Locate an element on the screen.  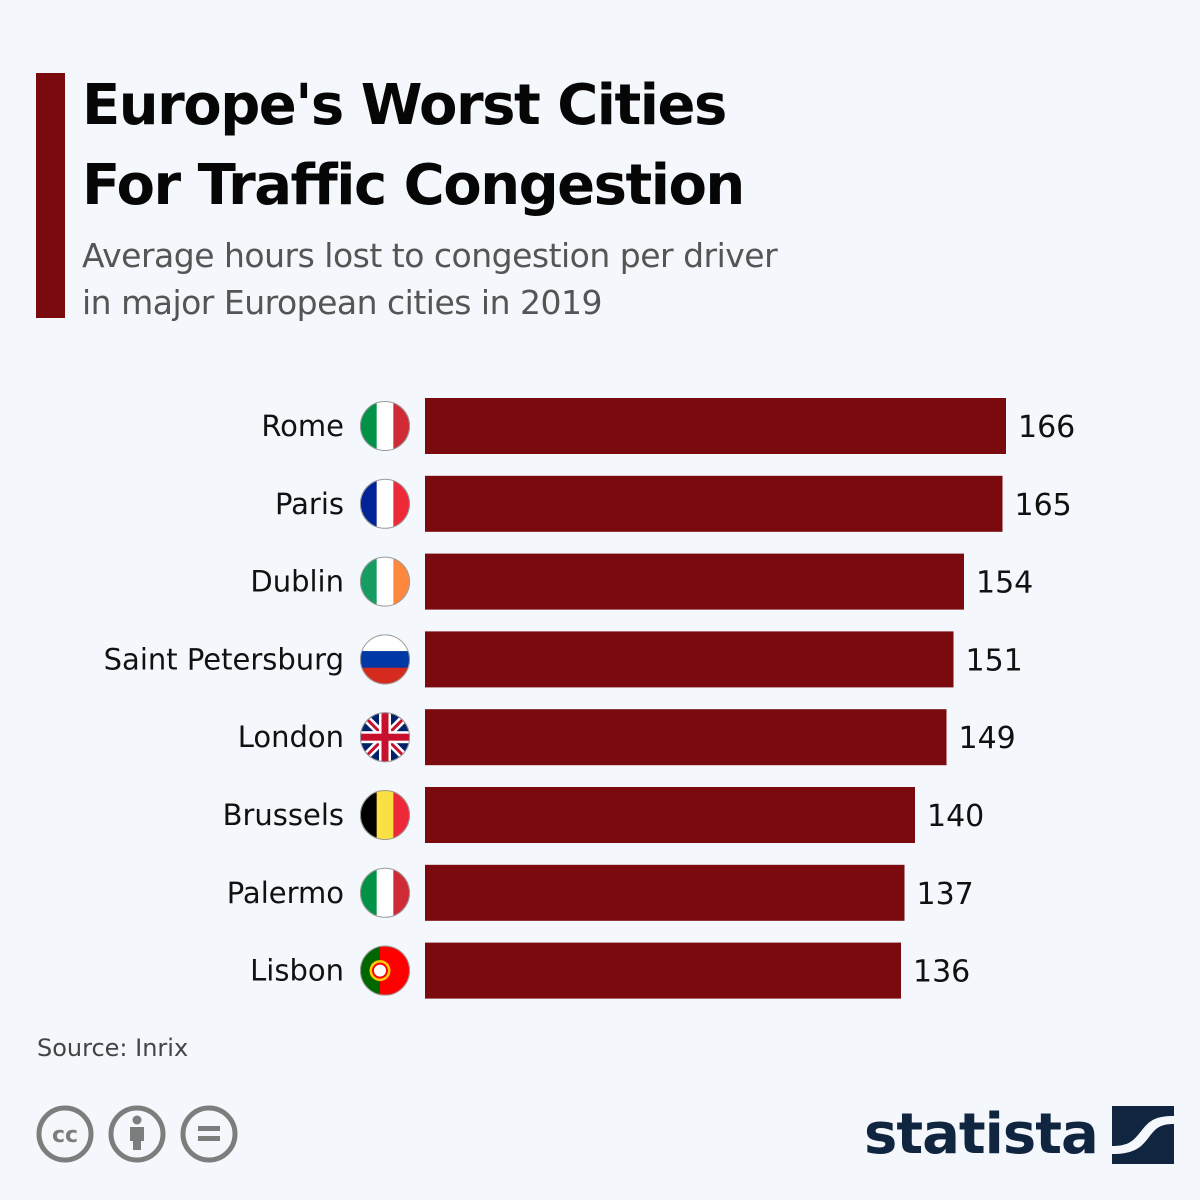
category-label: Saint Petersburg is located at coordinates (224, 659).